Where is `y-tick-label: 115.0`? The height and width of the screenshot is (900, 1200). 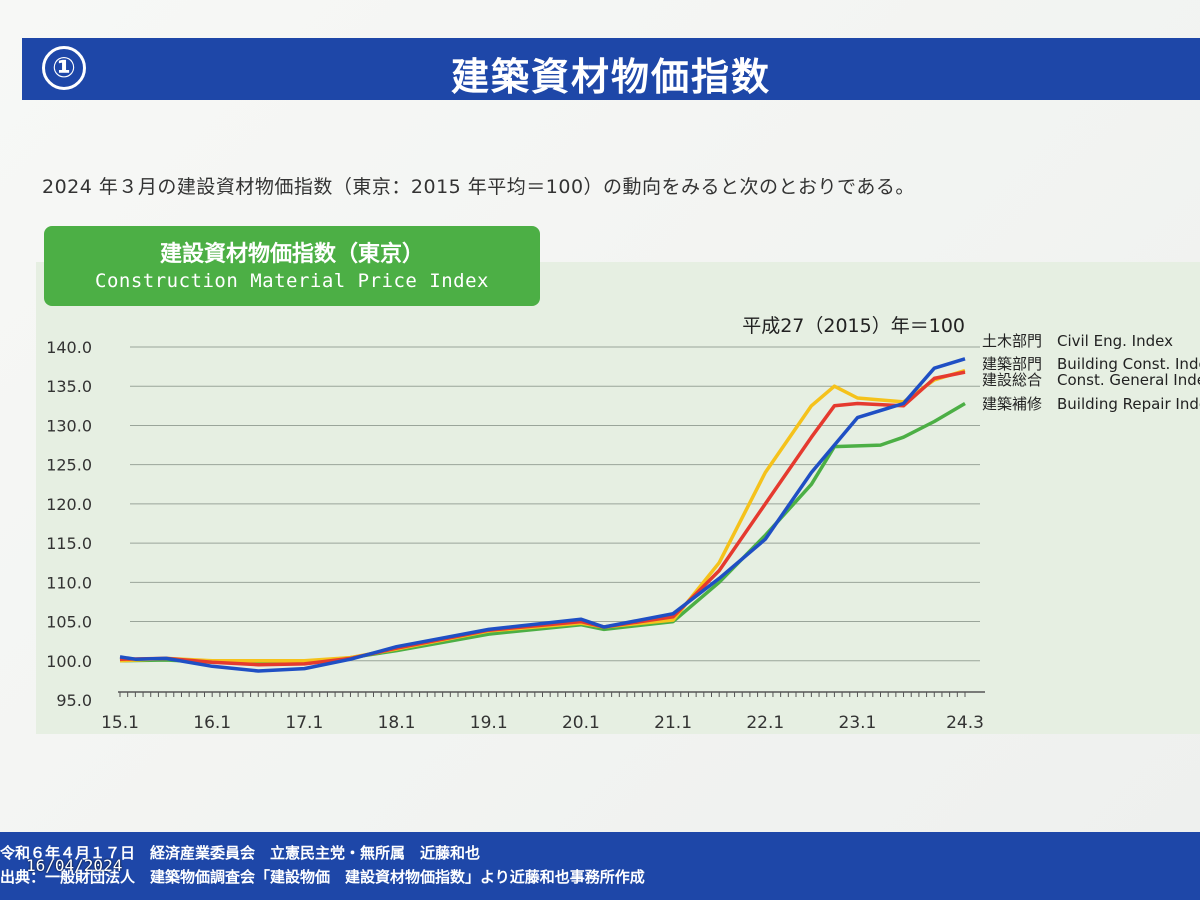
y-tick-label: 115.0 is located at coordinates (69, 543).